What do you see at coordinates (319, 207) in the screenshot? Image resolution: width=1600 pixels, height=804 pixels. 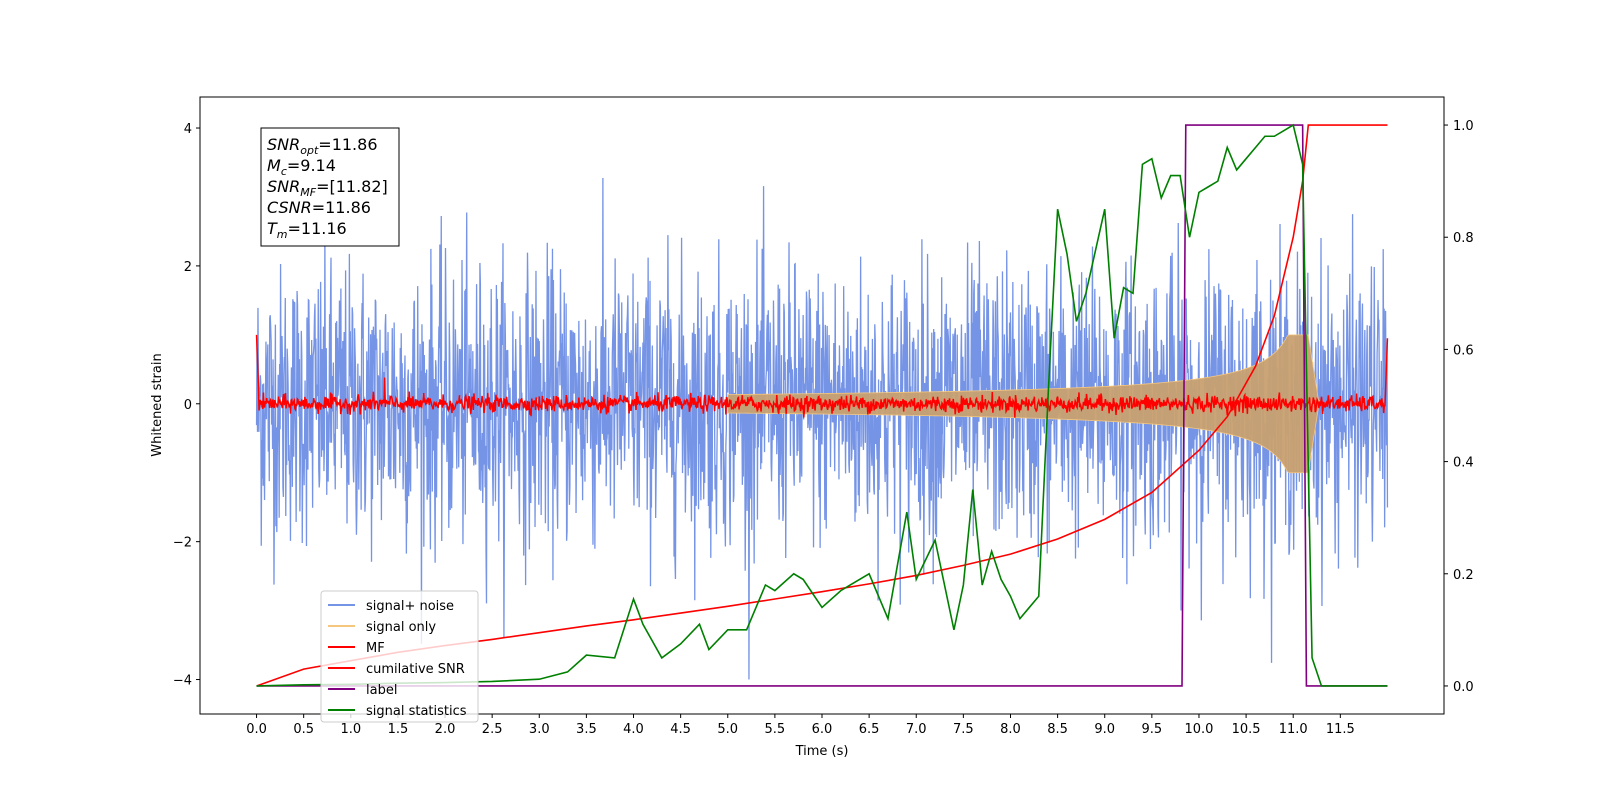 I see `info-line: CSNR=11.86` at bounding box center [319, 207].